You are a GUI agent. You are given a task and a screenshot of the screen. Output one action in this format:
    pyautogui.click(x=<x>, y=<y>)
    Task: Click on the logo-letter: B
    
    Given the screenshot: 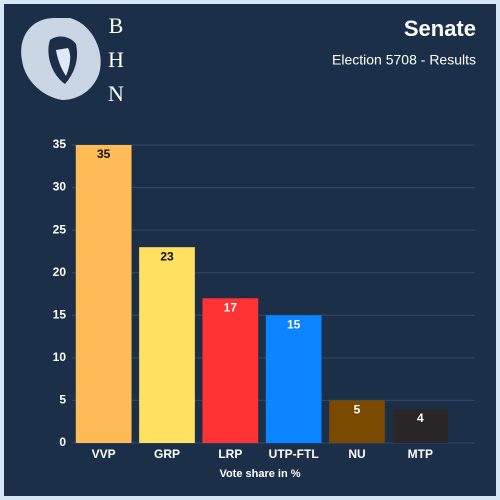 What is the action you would take?
    pyautogui.click(x=116, y=25)
    